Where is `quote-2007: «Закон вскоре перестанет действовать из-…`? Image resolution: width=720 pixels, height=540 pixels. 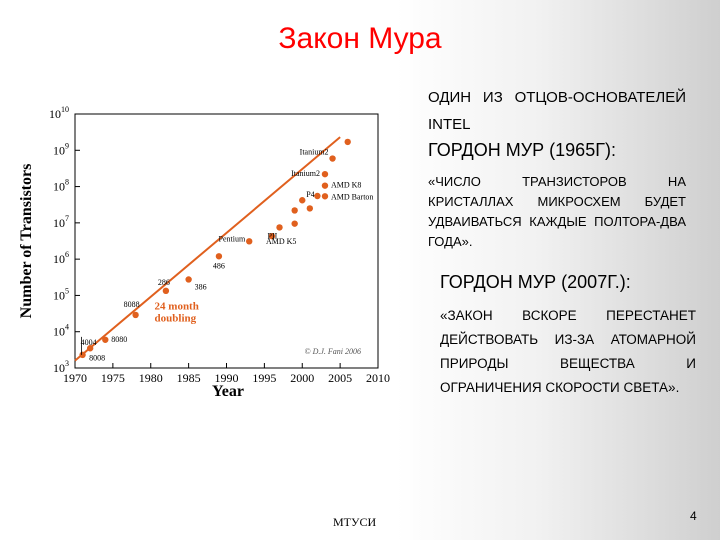 quote-2007: «Закон вскоре перестанет действовать из-… is located at coordinates (568, 352).